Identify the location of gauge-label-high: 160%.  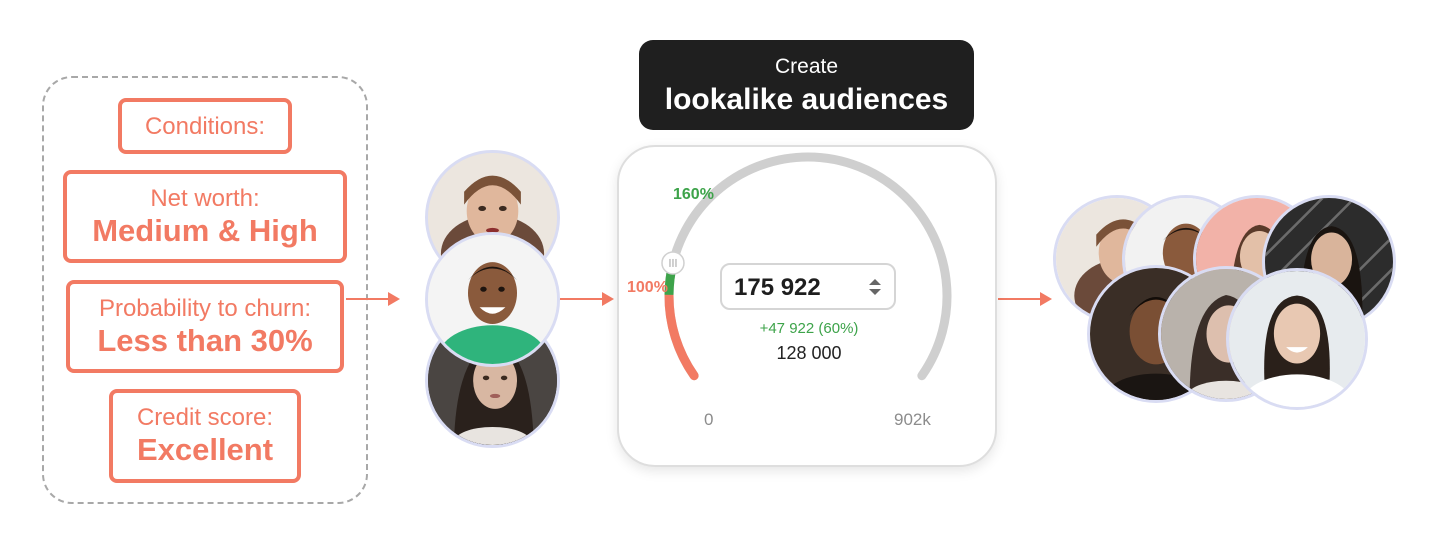
(693, 194).